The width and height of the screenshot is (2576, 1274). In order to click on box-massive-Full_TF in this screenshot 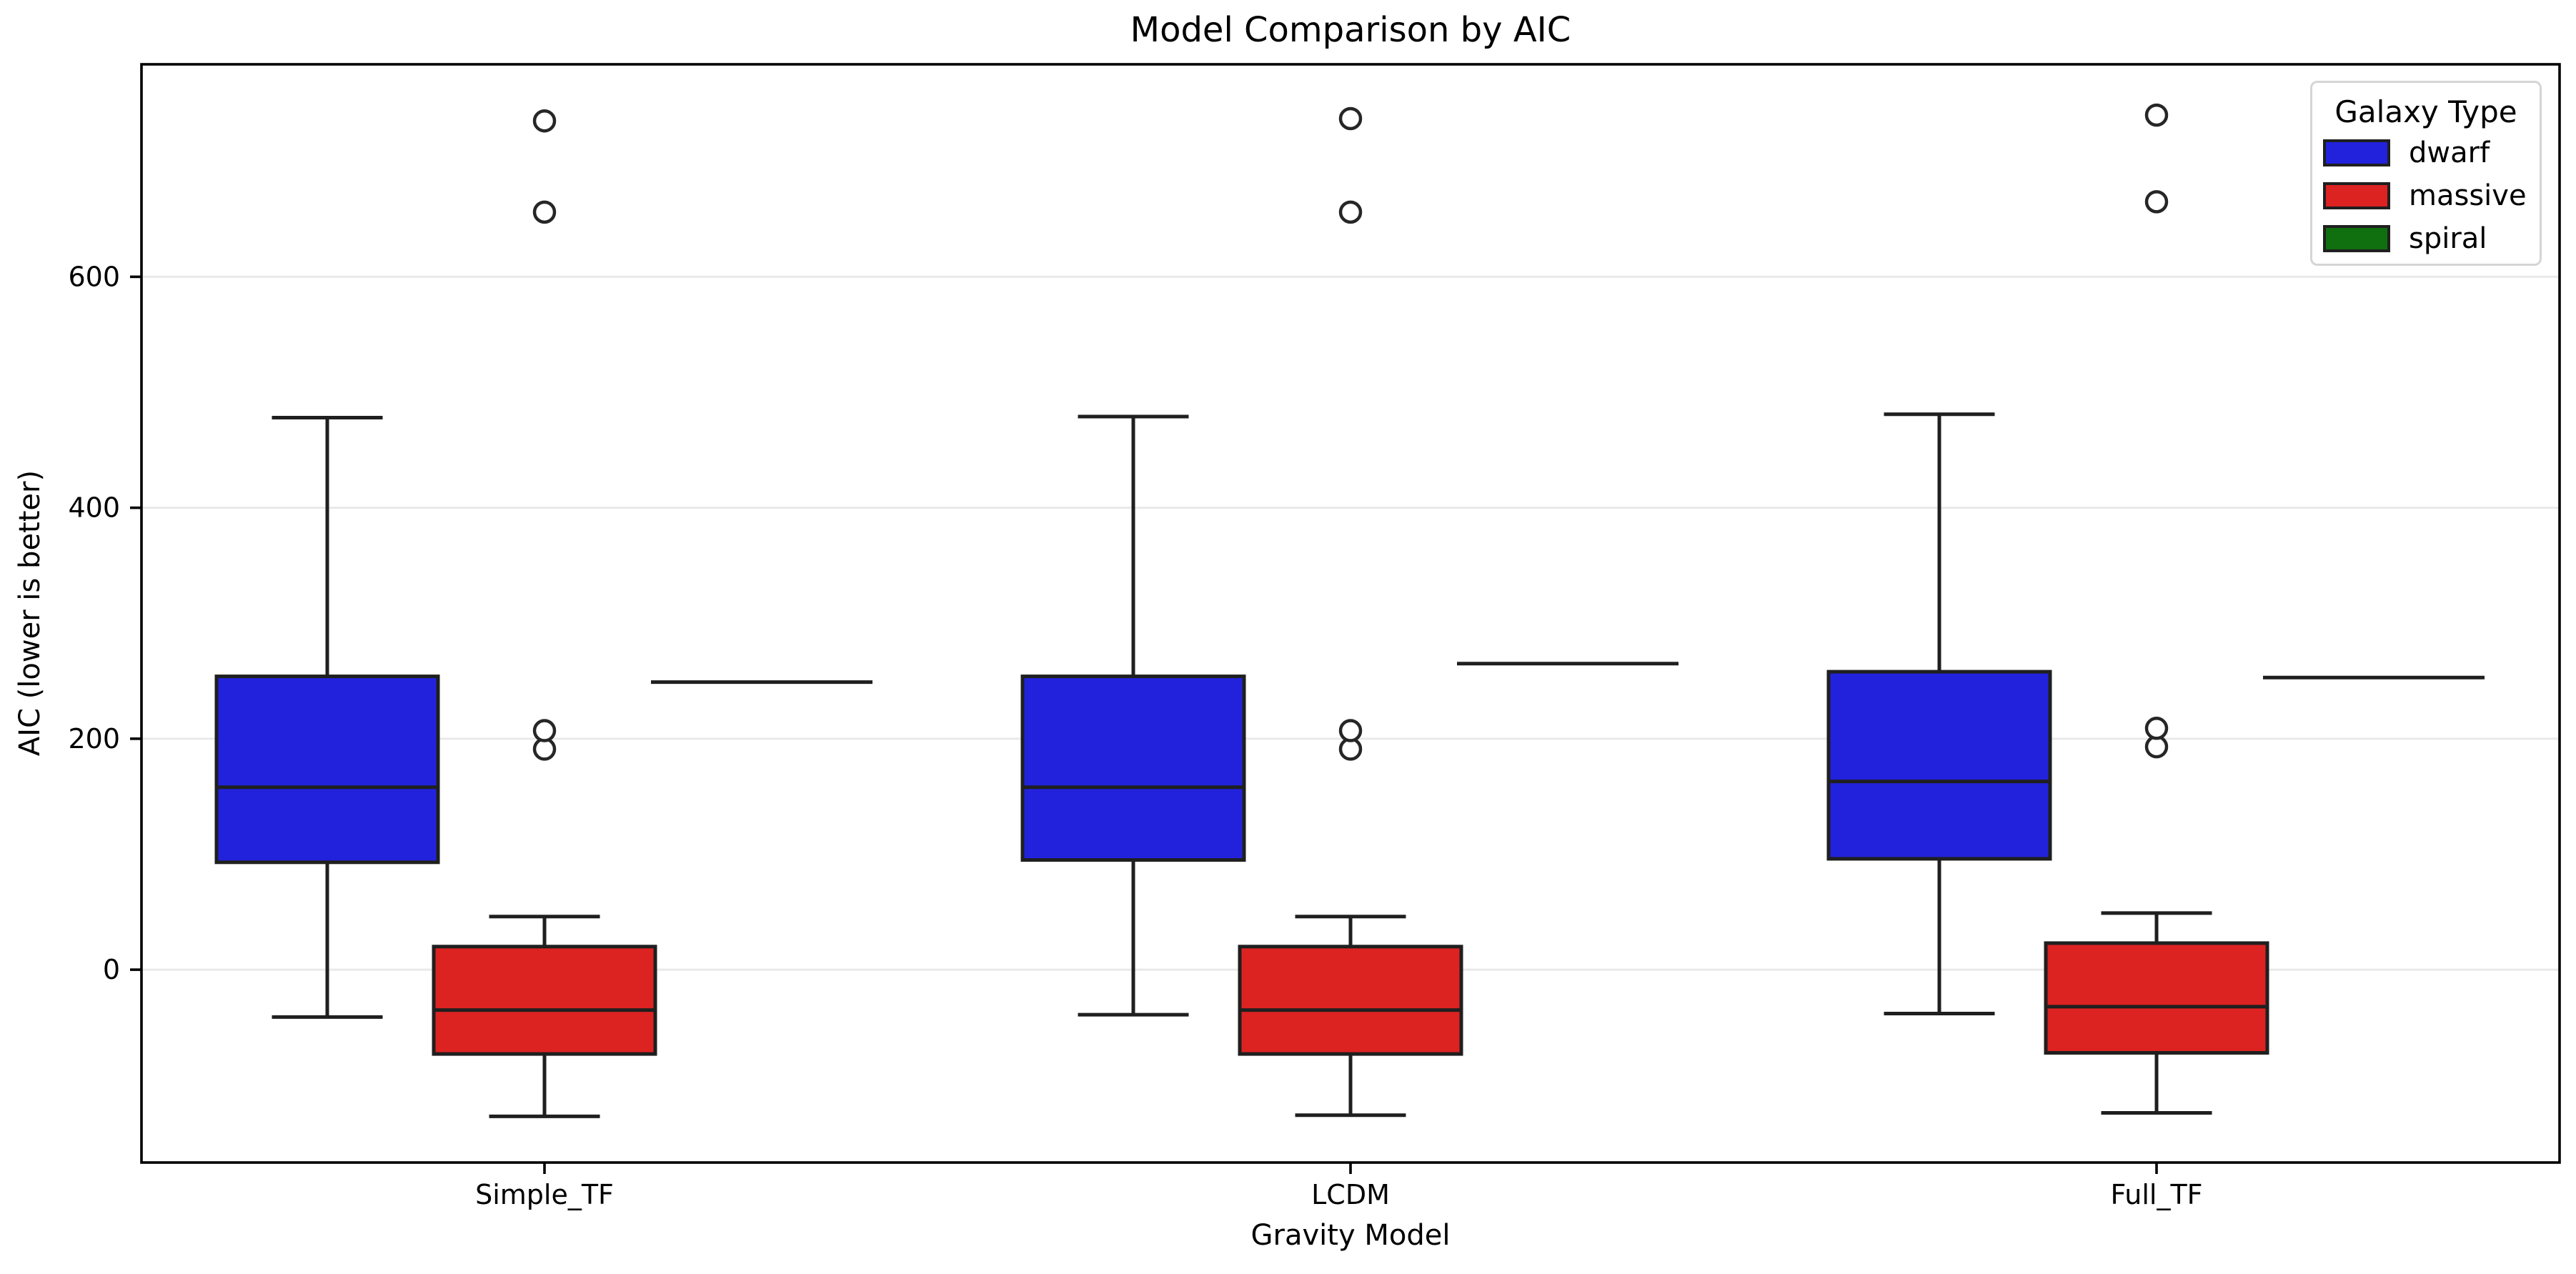, I will do `click(2156, 998)`.